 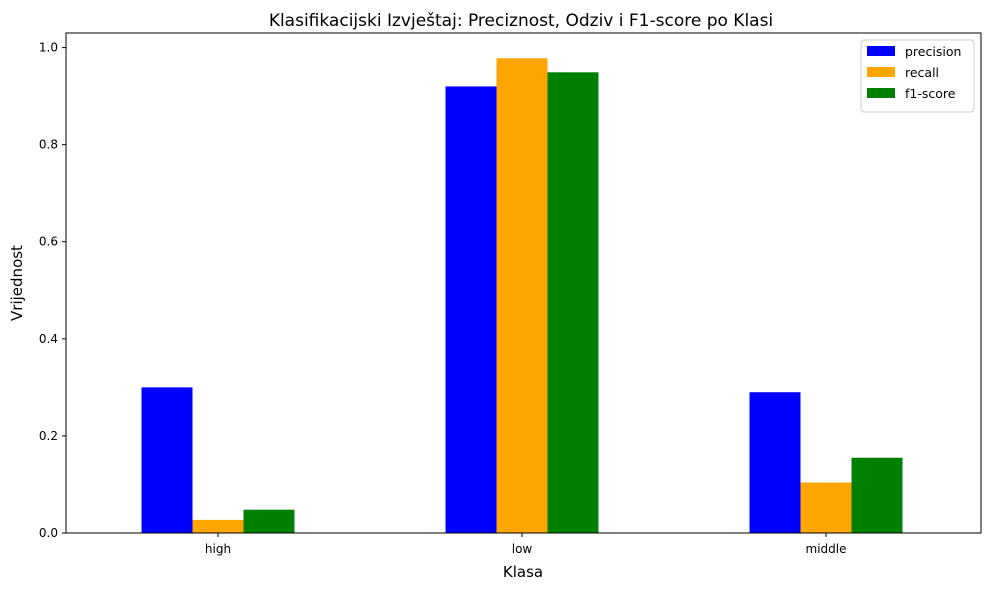 I want to click on x-tick-label-high: high, so click(x=218, y=549).